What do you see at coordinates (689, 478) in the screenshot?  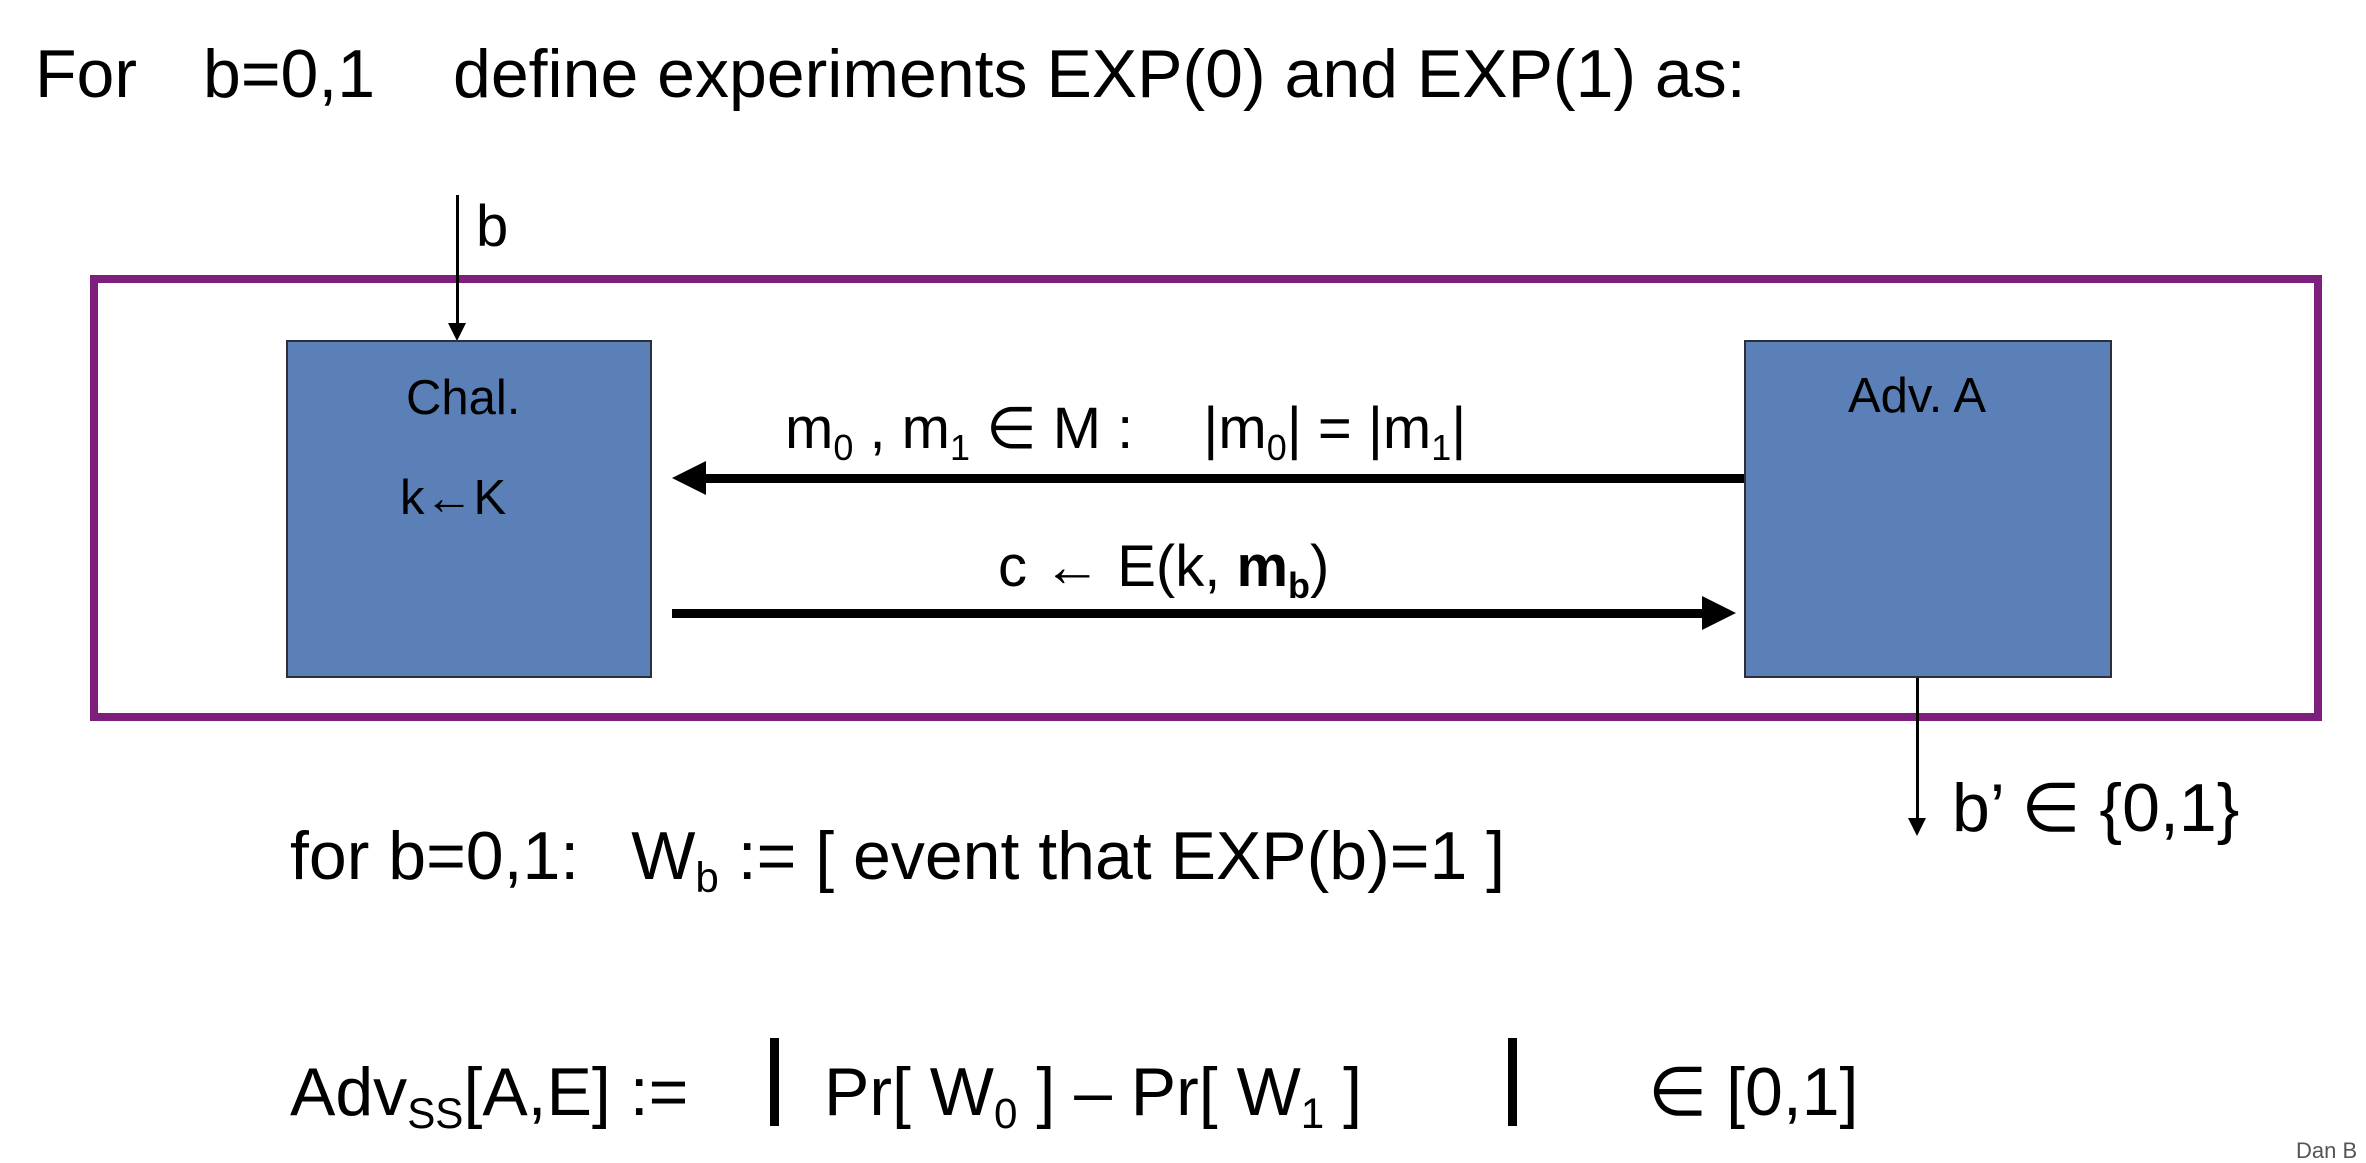 I see `arrow-to-challenger-head` at bounding box center [689, 478].